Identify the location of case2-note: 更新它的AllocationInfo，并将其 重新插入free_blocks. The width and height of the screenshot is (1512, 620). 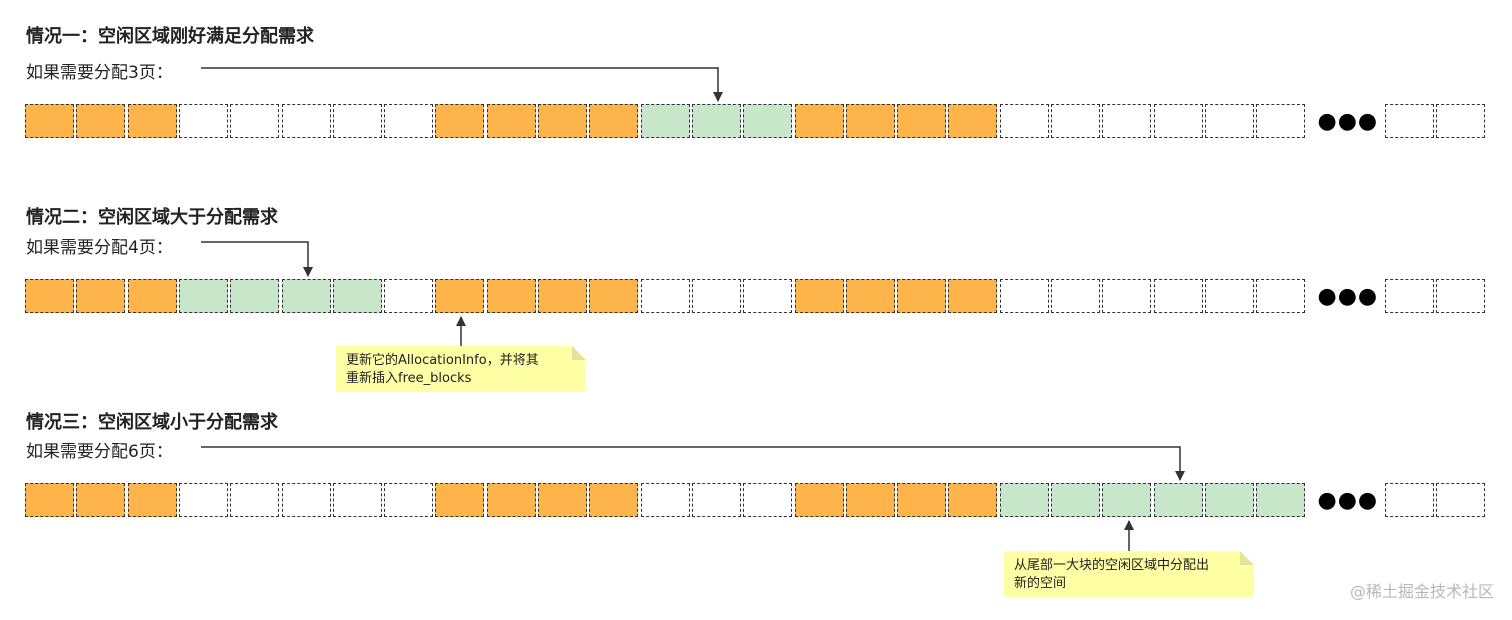
(461, 369).